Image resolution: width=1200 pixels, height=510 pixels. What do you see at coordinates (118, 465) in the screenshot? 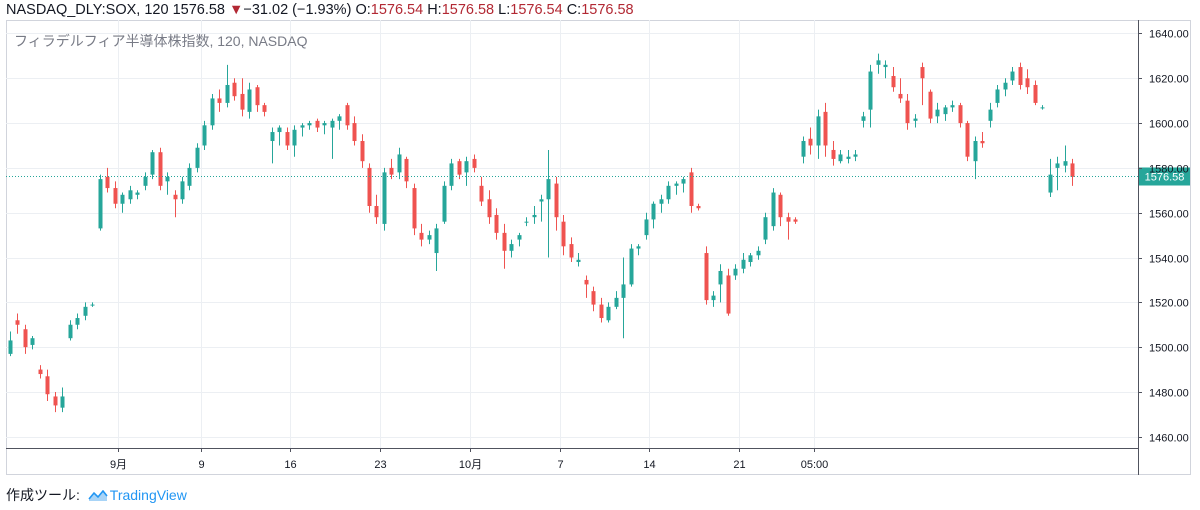
I see `x-tick-label: 9月` at bounding box center [118, 465].